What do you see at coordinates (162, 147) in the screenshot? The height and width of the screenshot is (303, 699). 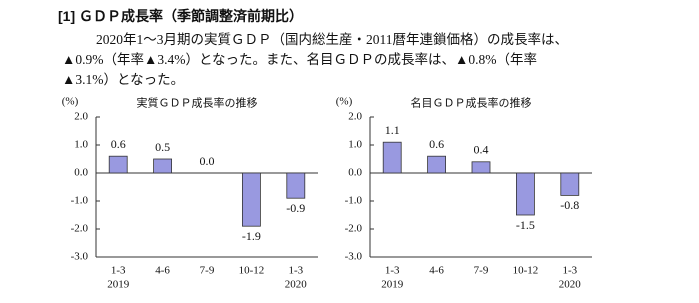 I see `value-label: 0.5` at bounding box center [162, 147].